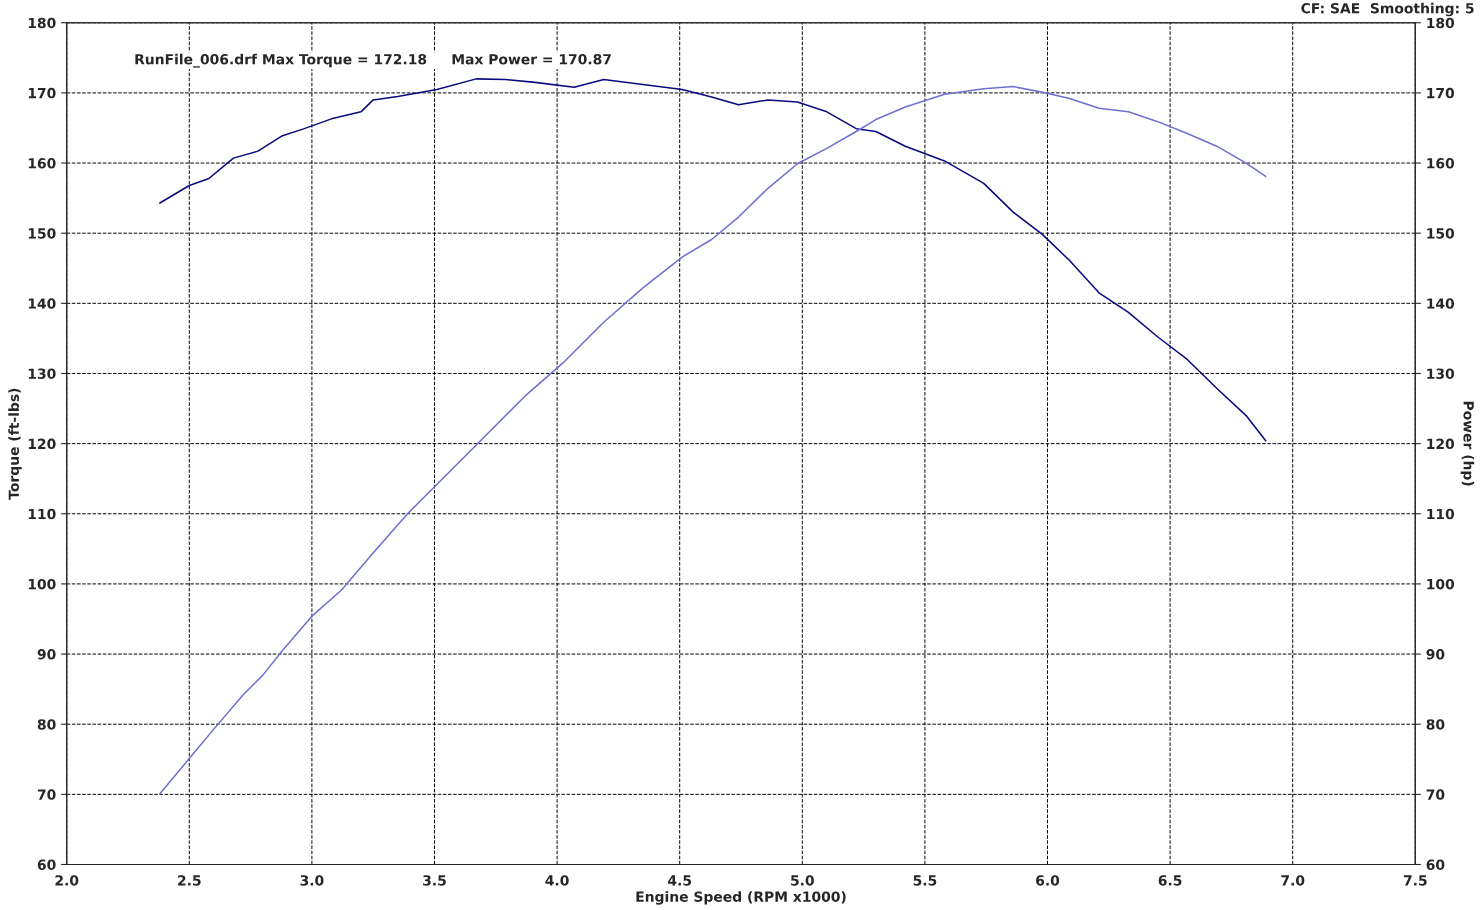 The height and width of the screenshot is (910, 1482). I want to click on text: CF: SAE Smoothing: 5, so click(1387, 9).